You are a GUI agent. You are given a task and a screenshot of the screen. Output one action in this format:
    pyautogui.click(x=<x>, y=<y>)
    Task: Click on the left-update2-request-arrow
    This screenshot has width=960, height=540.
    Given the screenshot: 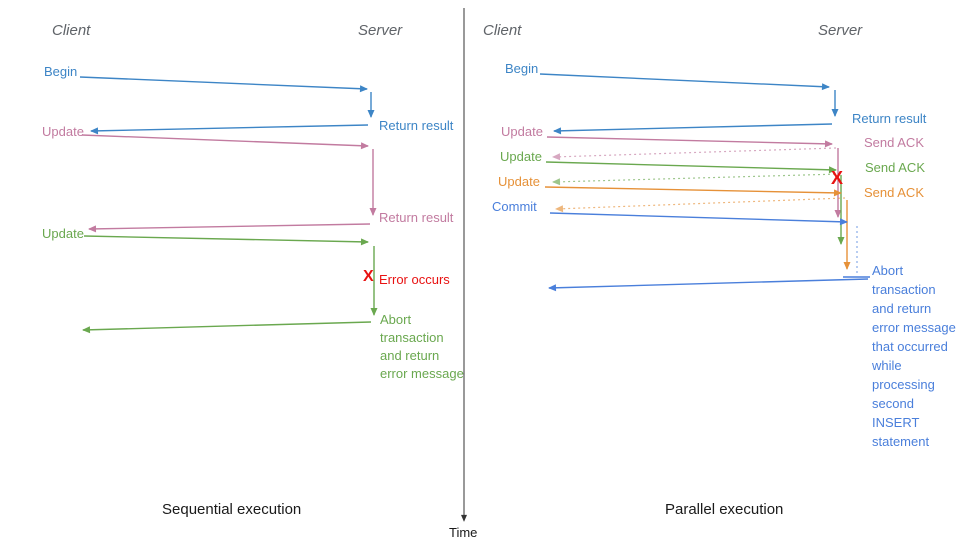 What is the action you would take?
    pyautogui.click(x=226, y=240)
    